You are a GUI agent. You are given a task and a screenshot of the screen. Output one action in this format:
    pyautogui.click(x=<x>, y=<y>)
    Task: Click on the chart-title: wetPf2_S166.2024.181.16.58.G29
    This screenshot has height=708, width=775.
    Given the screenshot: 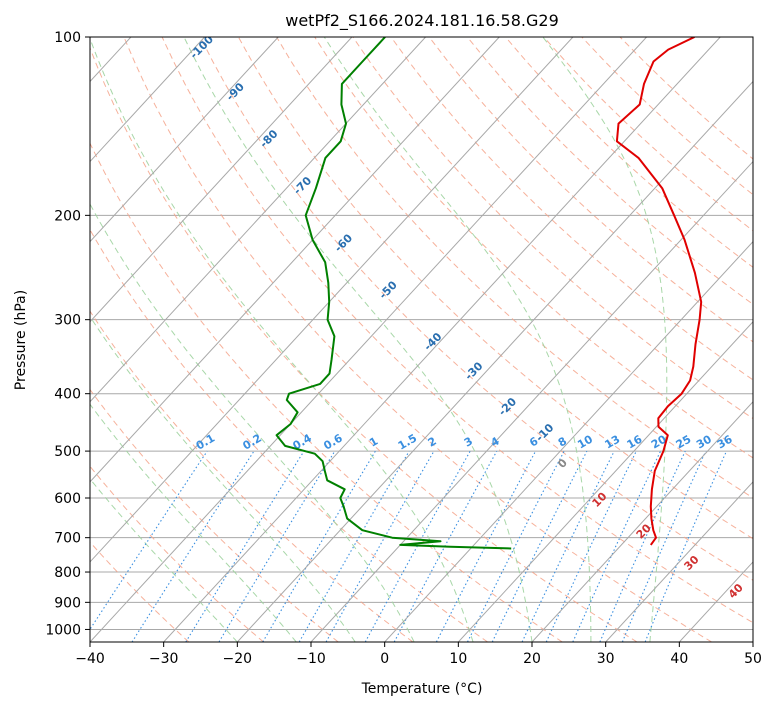 What is the action you would take?
    pyautogui.click(x=422, y=21)
    